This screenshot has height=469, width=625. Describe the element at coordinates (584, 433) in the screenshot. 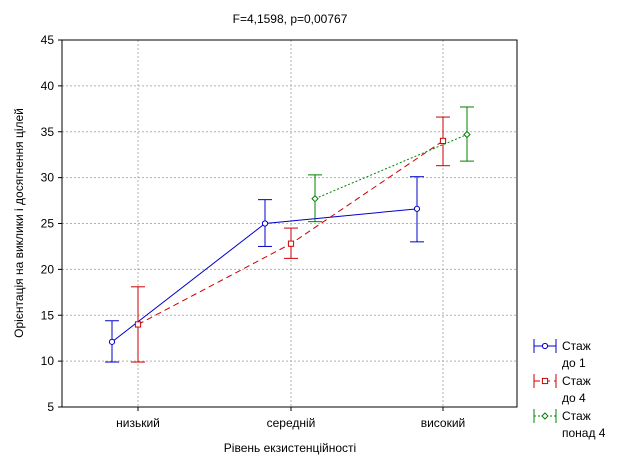

I see `legend-label: понад 4` at that location.